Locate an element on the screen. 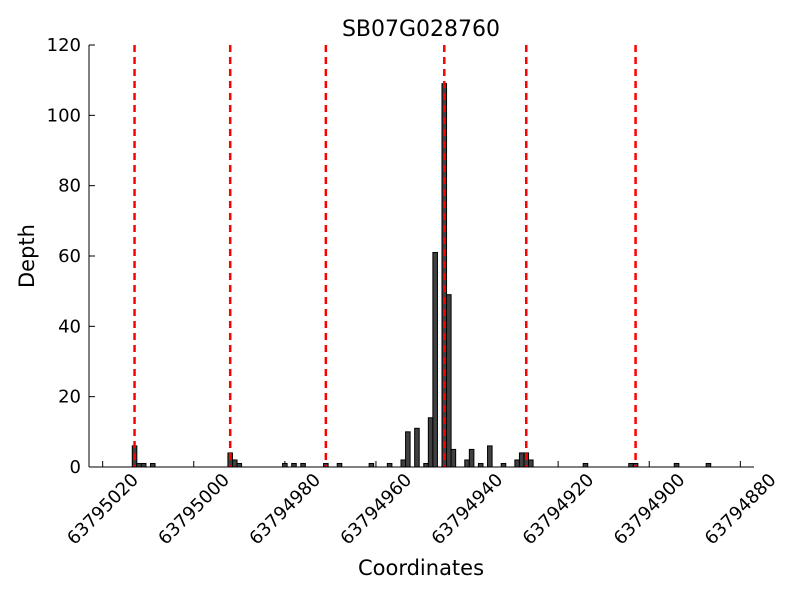  y-tick-label: 80 is located at coordinates (69, 186).